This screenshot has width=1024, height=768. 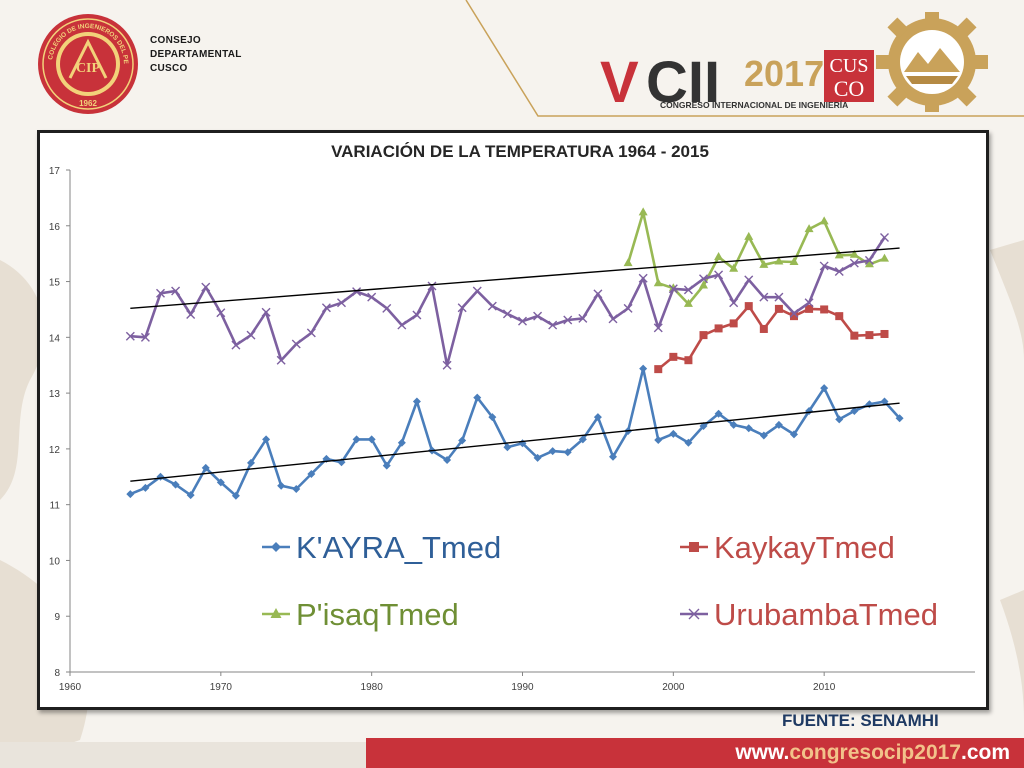 I want to click on svg-text: CUS, so click(x=849, y=66).